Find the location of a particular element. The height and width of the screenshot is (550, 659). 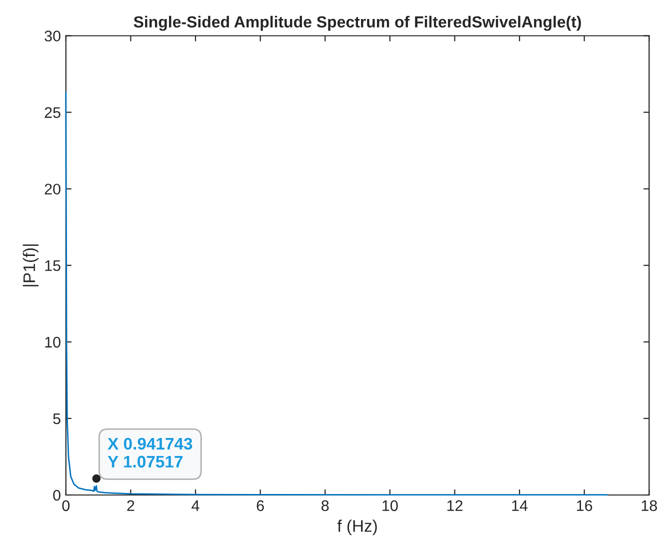

x-tick-label: 4 is located at coordinates (196, 505).